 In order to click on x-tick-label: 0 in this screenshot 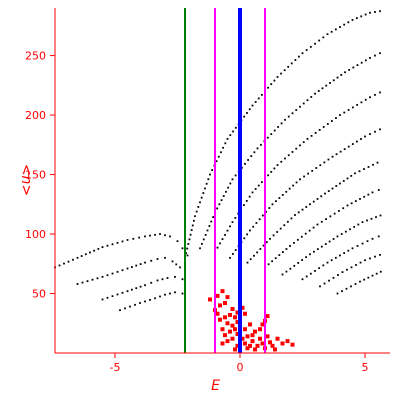, I will do `click(240, 367)`.